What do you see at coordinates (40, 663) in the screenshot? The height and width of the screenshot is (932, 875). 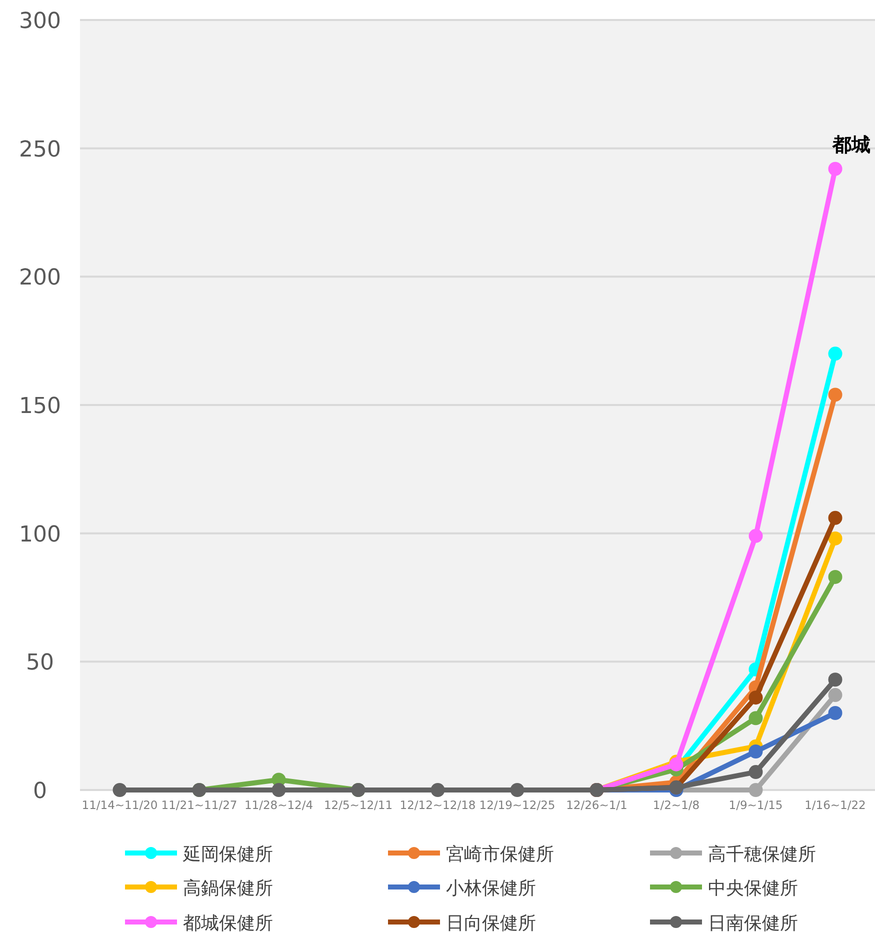 I see `y-tick-label: 50` at bounding box center [40, 663].